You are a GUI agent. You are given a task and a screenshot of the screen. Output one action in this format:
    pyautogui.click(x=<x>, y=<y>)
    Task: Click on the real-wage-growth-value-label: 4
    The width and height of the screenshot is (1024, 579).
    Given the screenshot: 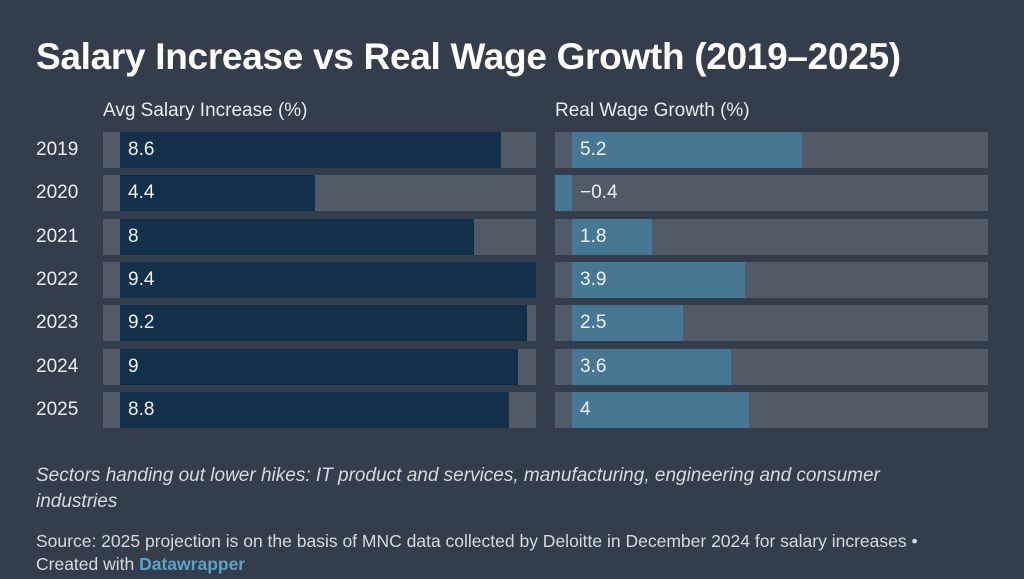 What is the action you would take?
    pyautogui.click(x=585, y=409)
    